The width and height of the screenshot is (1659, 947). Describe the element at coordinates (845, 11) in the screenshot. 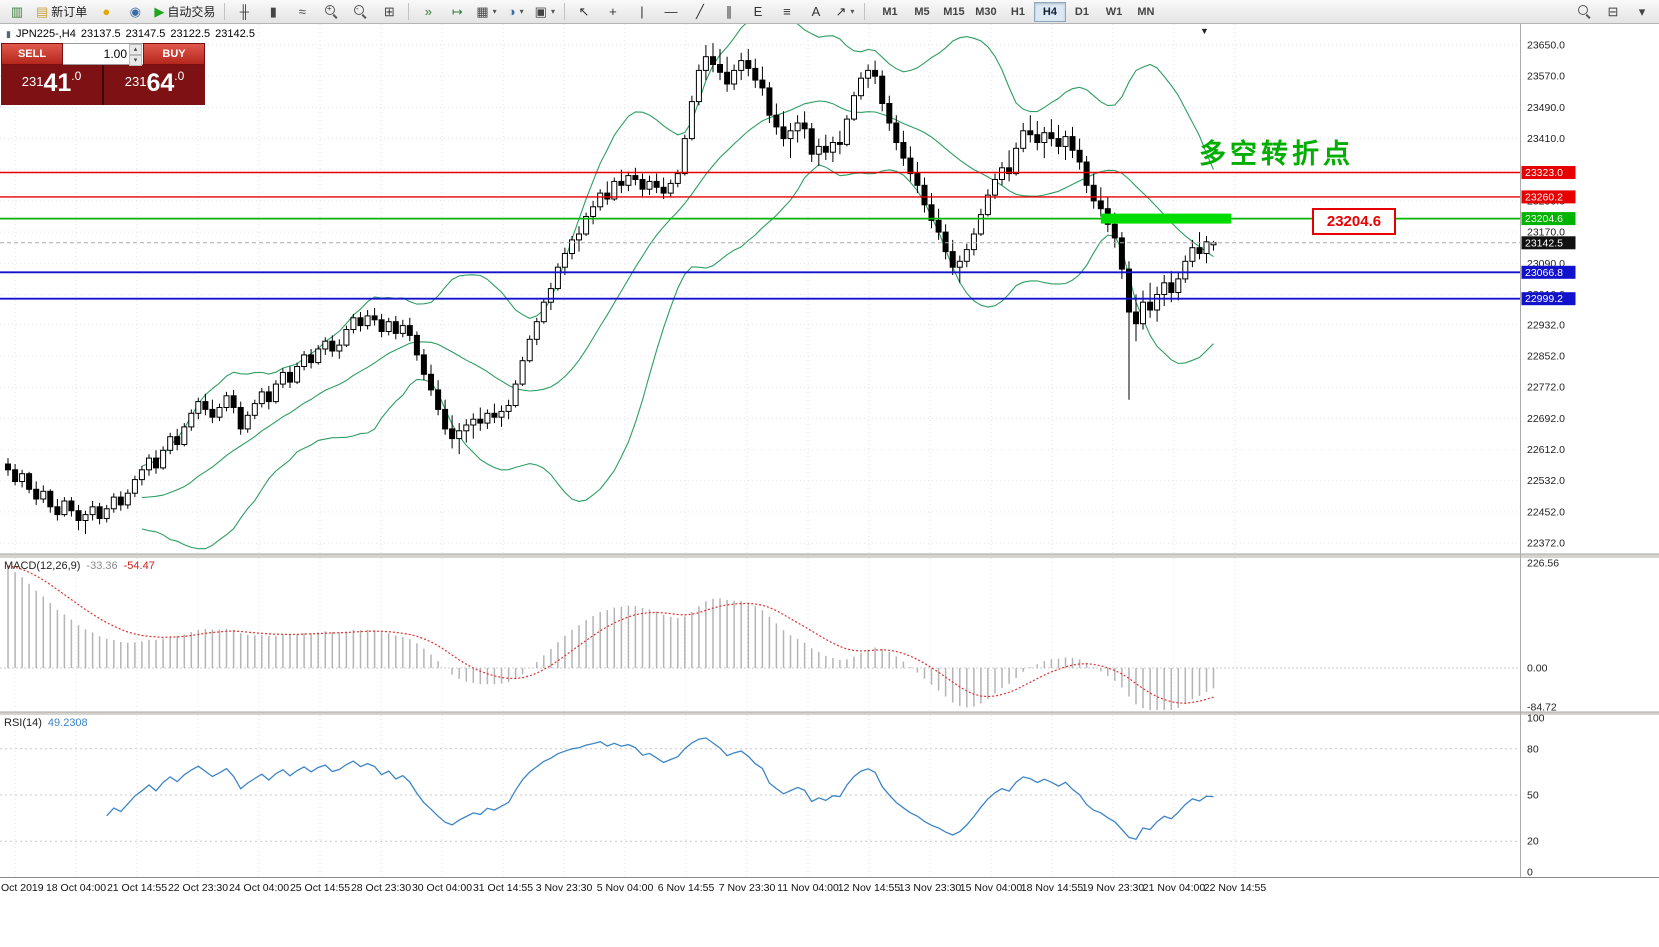

I see `arrows-icon: ↗ ▾` at that location.